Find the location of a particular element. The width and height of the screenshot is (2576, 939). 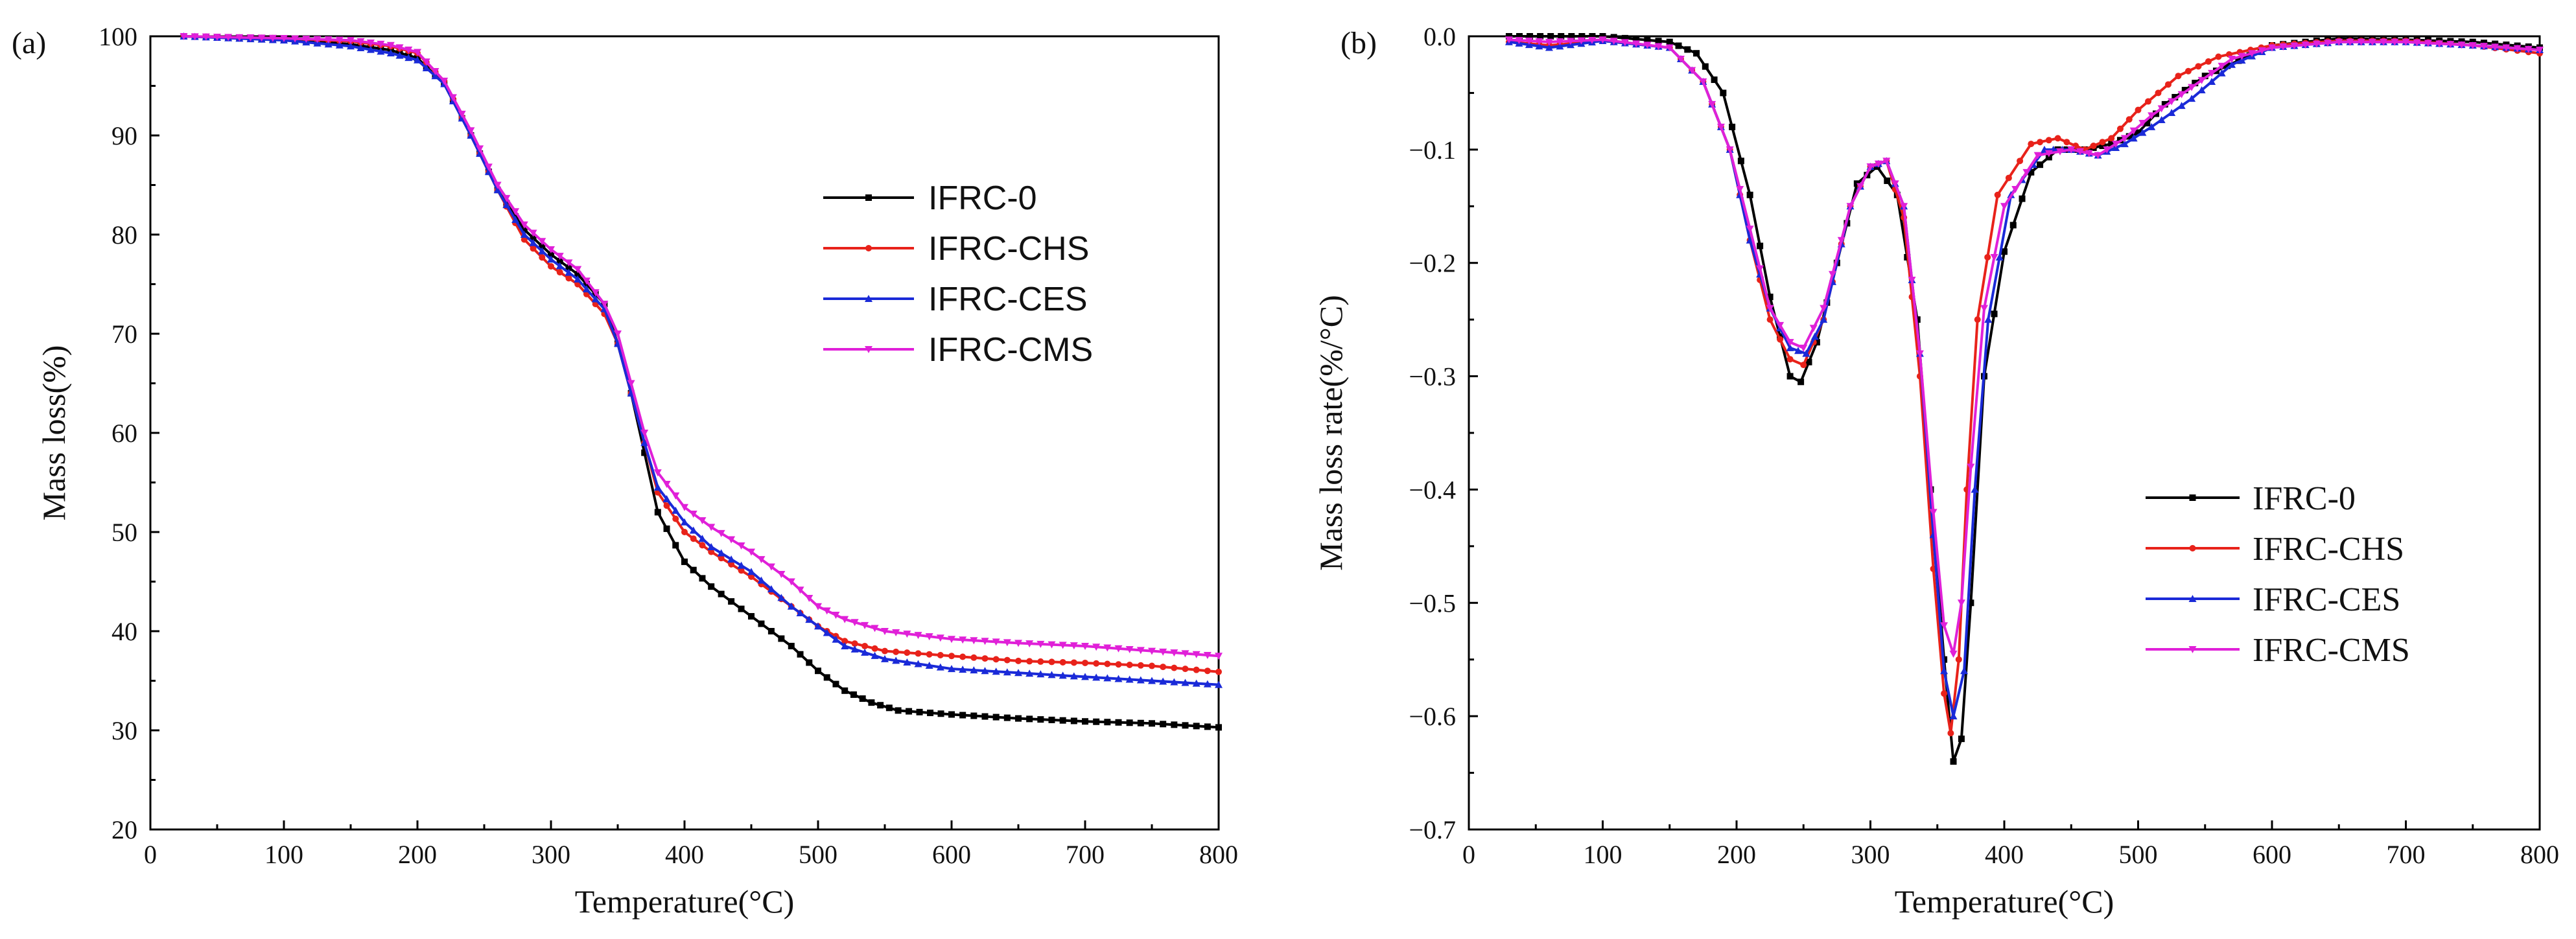

x-tick-label: 400 is located at coordinates (684, 854).